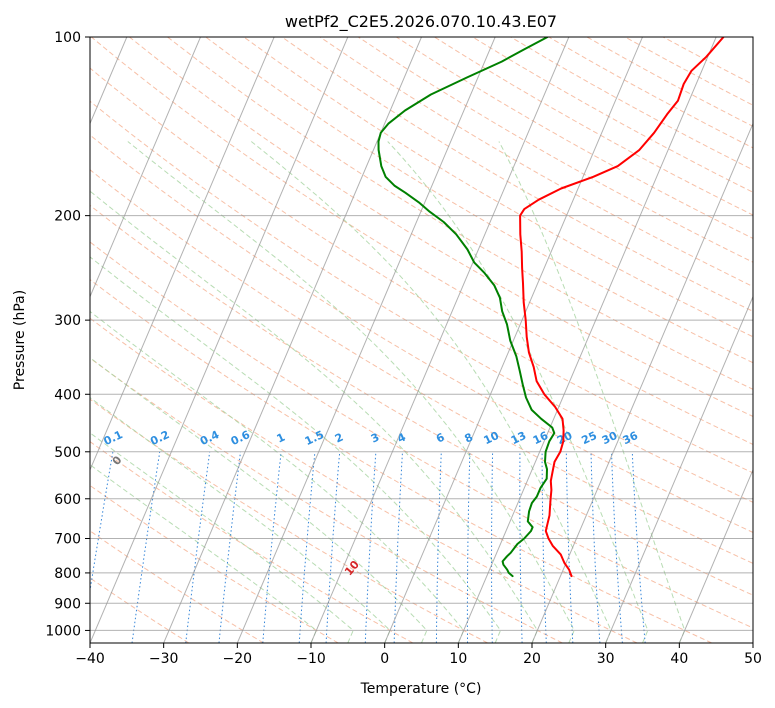 The height and width of the screenshot is (708, 775). Describe the element at coordinates (20, 340) in the screenshot. I see `y-axis-label: Pressure (hPa)` at that location.